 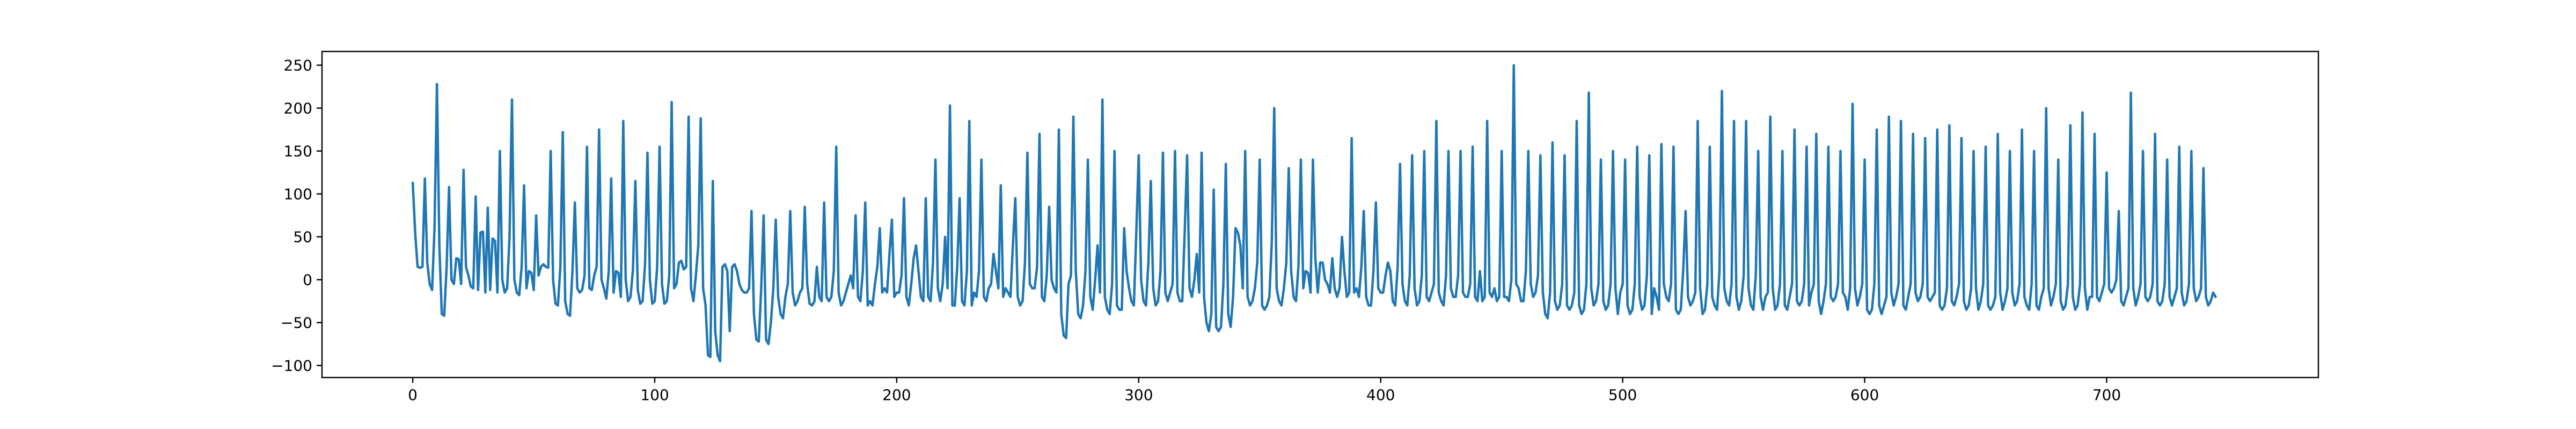 I want to click on x-axis: 0 100 200 300 400 500 600 700, so click(x=1264, y=391).